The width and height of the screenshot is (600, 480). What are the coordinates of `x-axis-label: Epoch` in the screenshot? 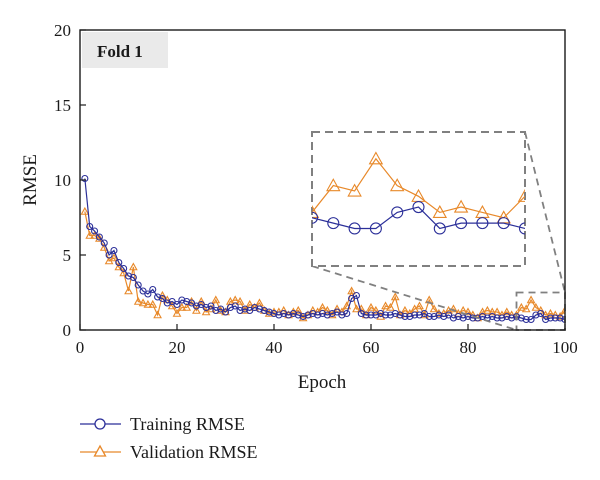 It's located at (322, 382).